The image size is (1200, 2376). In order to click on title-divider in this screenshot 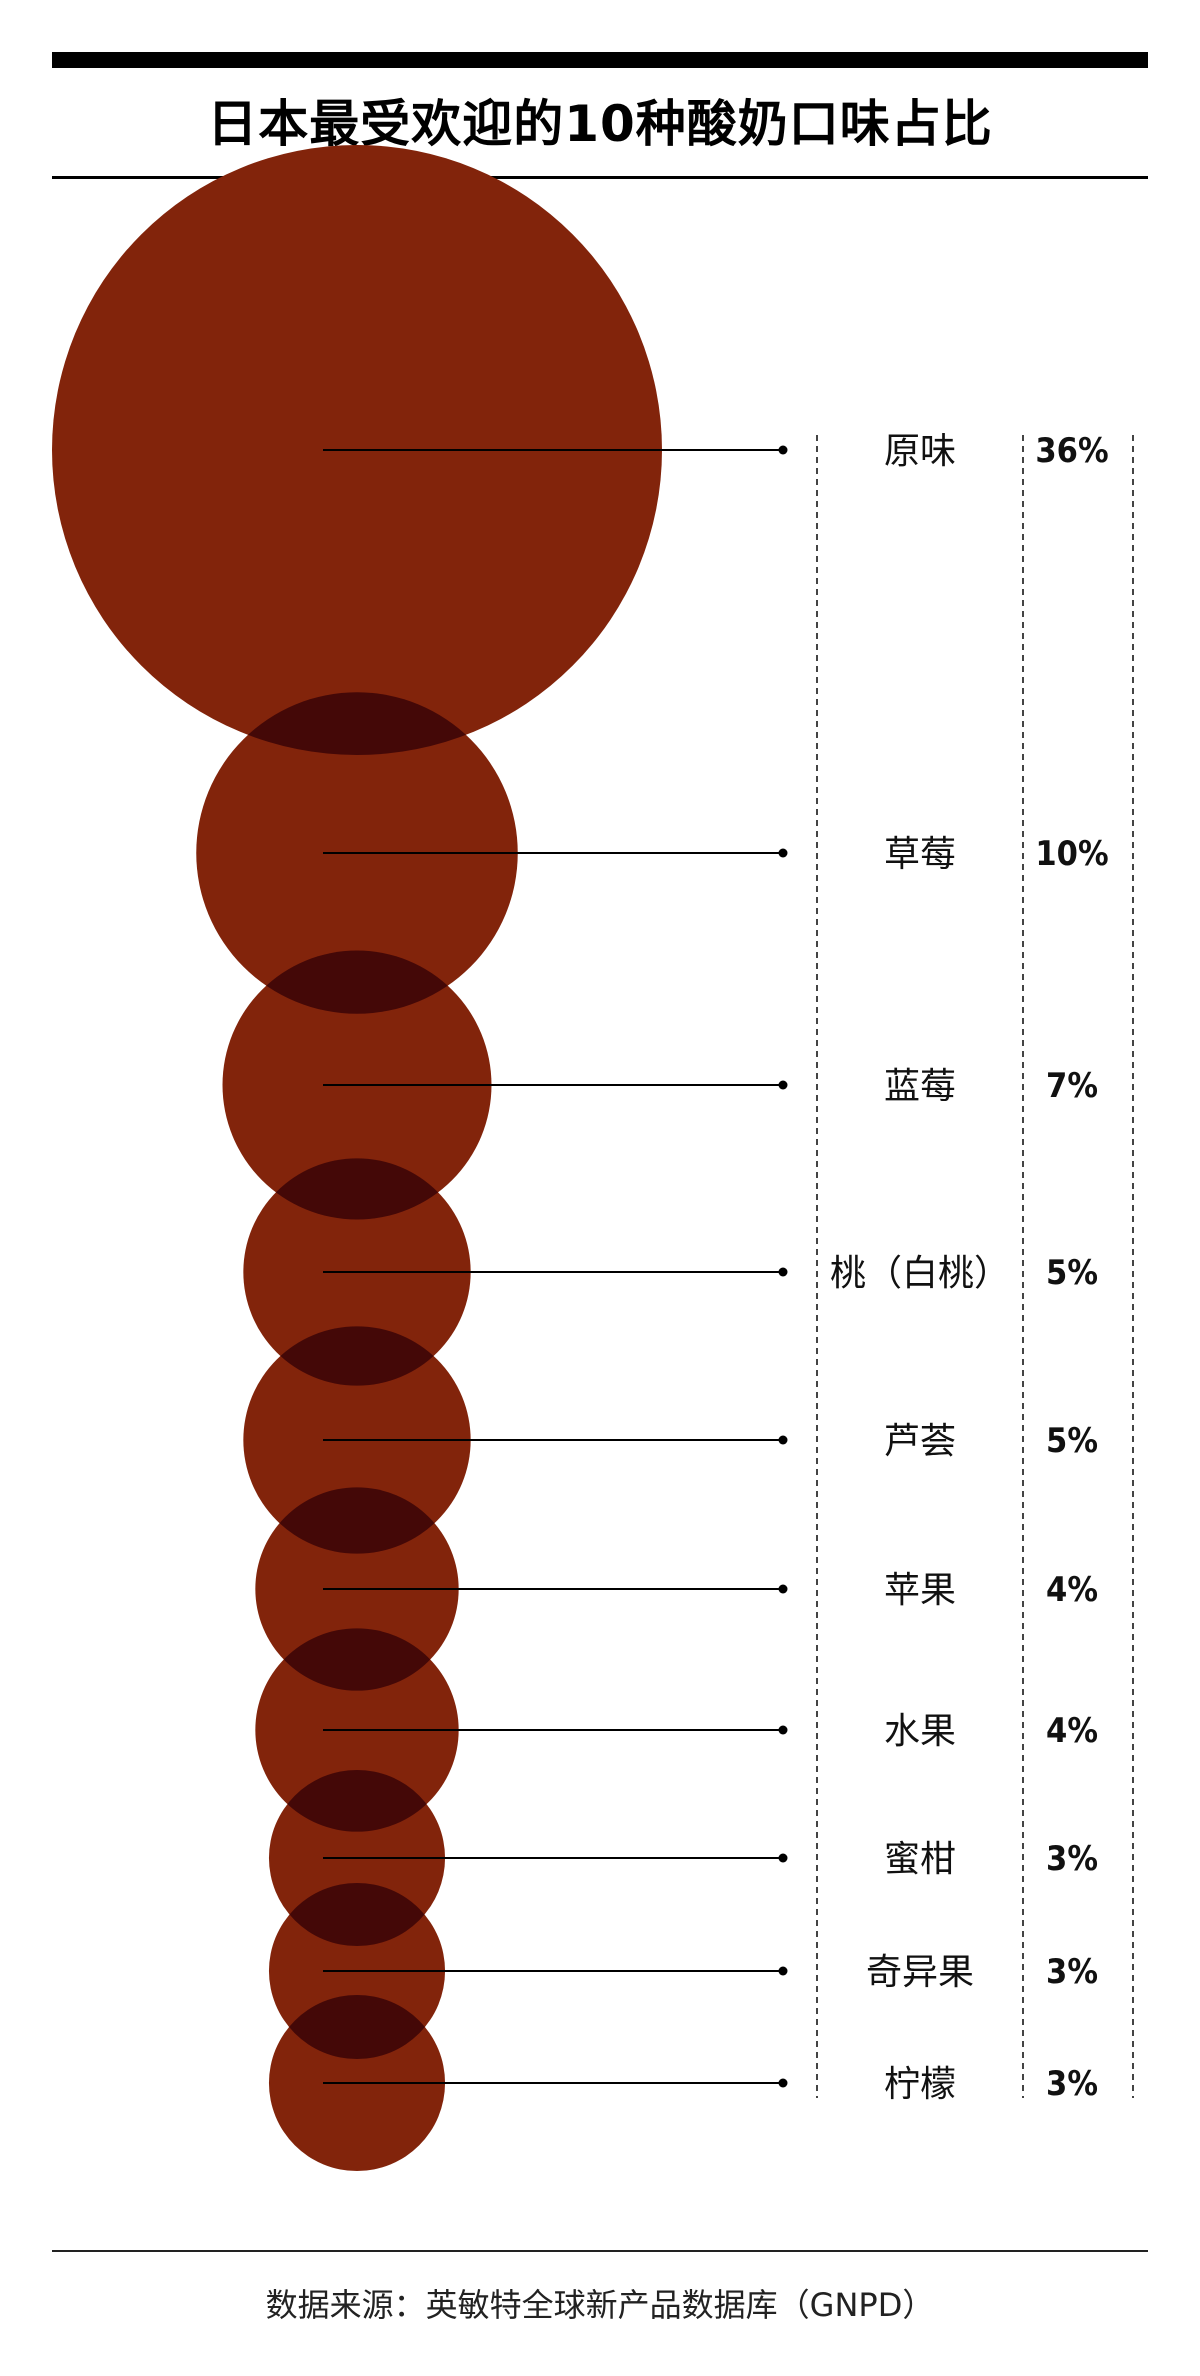, I will do `click(600, 177)`.